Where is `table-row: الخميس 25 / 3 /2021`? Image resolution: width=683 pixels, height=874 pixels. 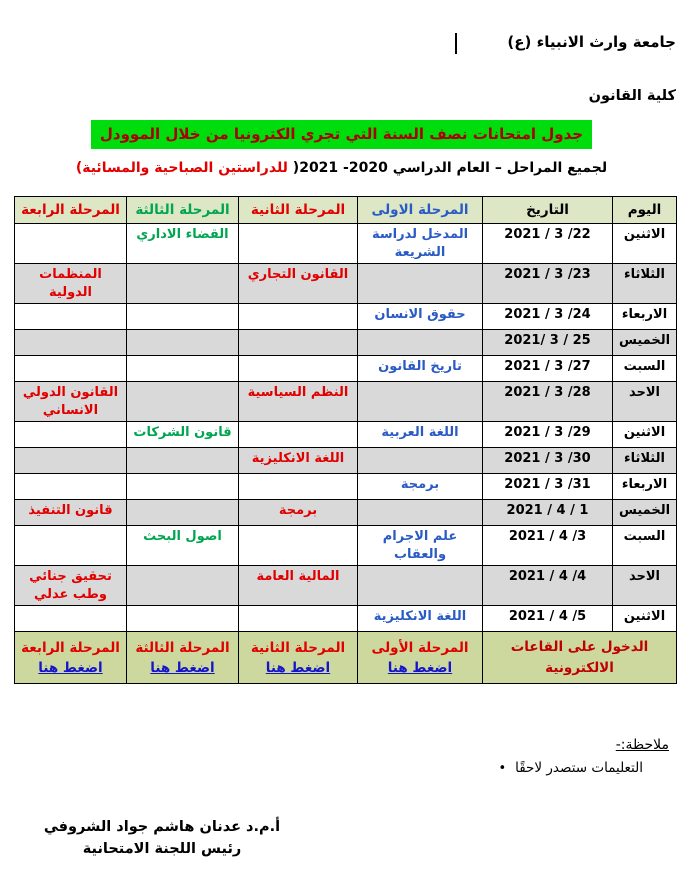 table-row: الخميس 25 / 3 /2021 is located at coordinates (345, 343).